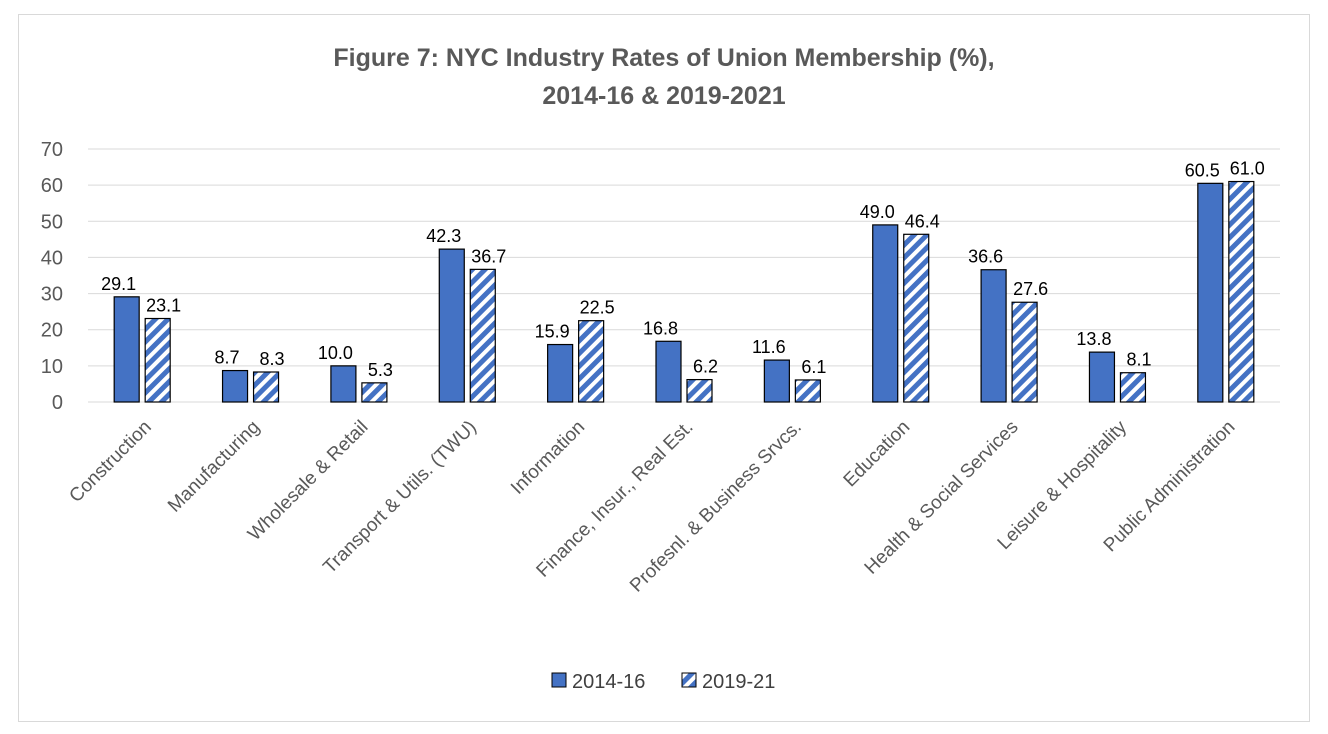  Describe the element at coordinates (1202, 170) in the screenshot. I see `data-label: 60.5` at that location.